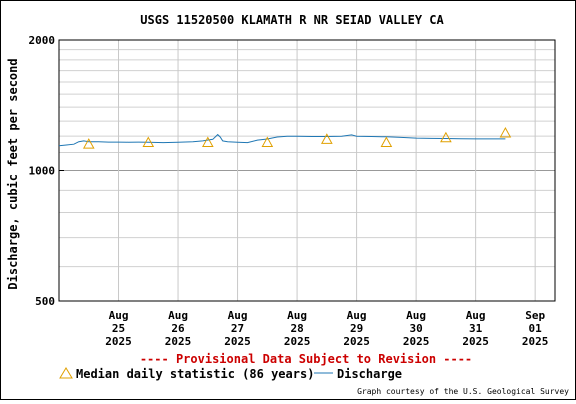  Describe the element at coordinates (45, 301) in the screenshot. I see `y-tick-label: 500` at that location.